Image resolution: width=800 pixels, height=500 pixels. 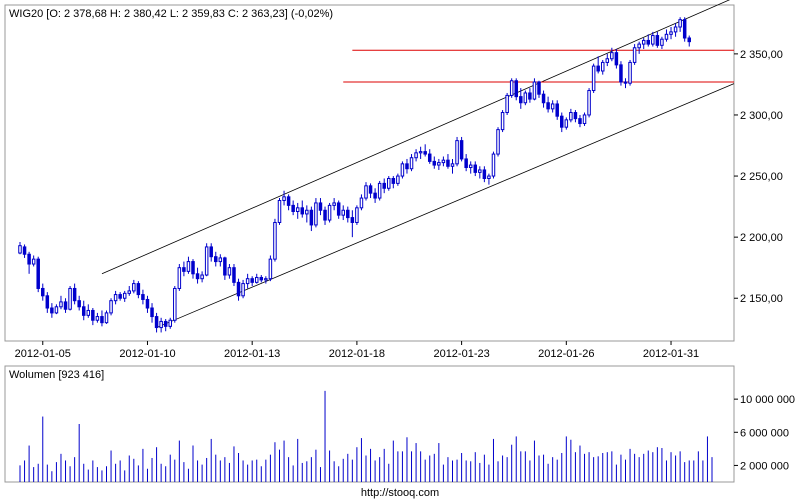 I want to click on price-y-tick-label: 2 200,00, so click(x=761, y=238).